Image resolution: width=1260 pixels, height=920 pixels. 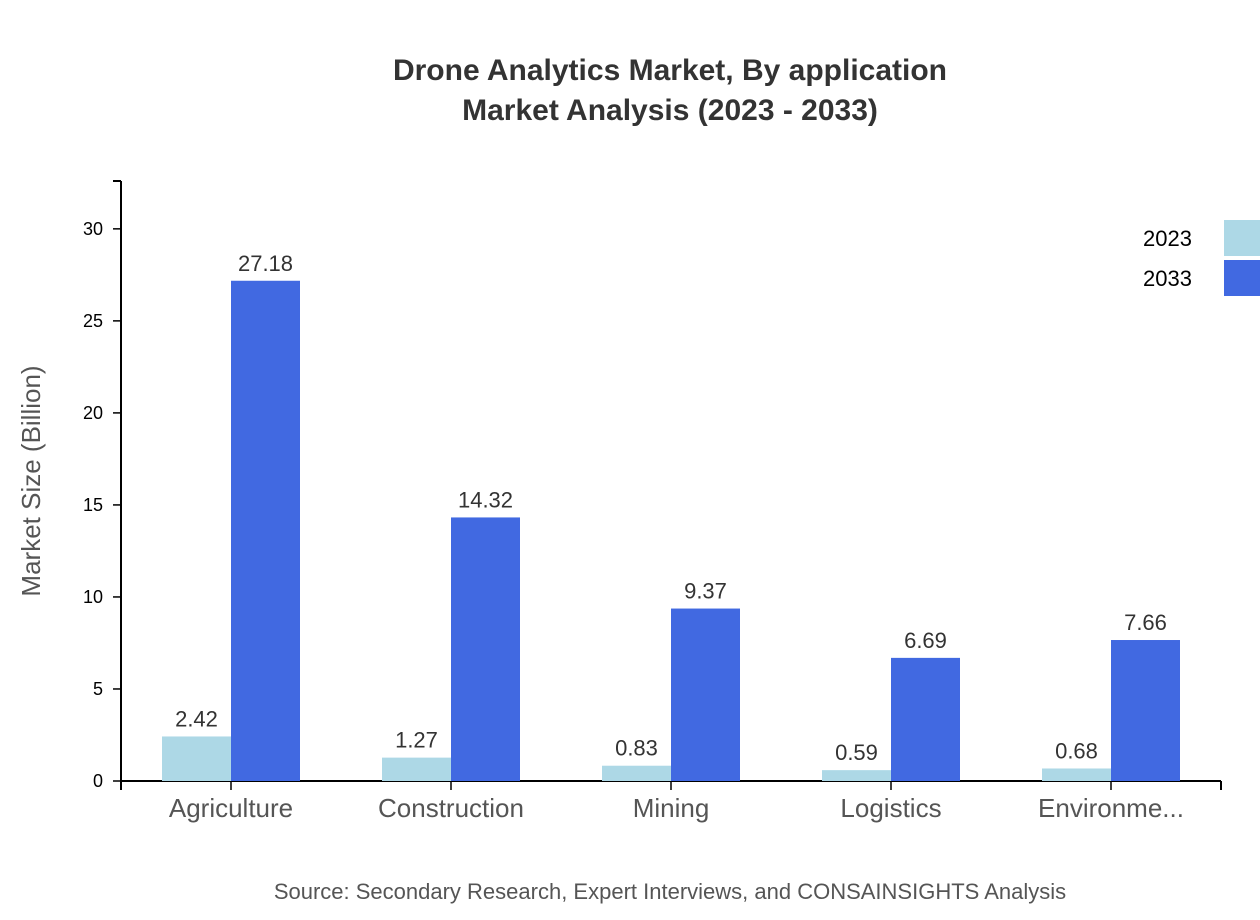 I want to click on bar-2033-Logistics, so click(x=925, y=719).